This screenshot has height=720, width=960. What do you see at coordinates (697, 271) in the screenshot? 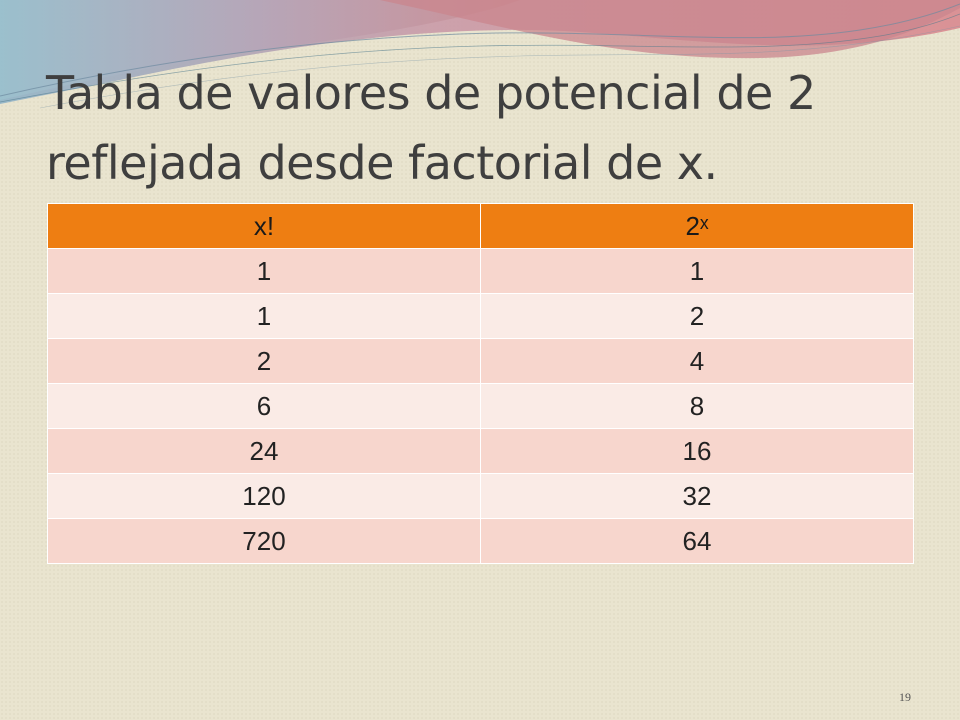
I see `power-cell: 1` at bounding box center [697, 271].